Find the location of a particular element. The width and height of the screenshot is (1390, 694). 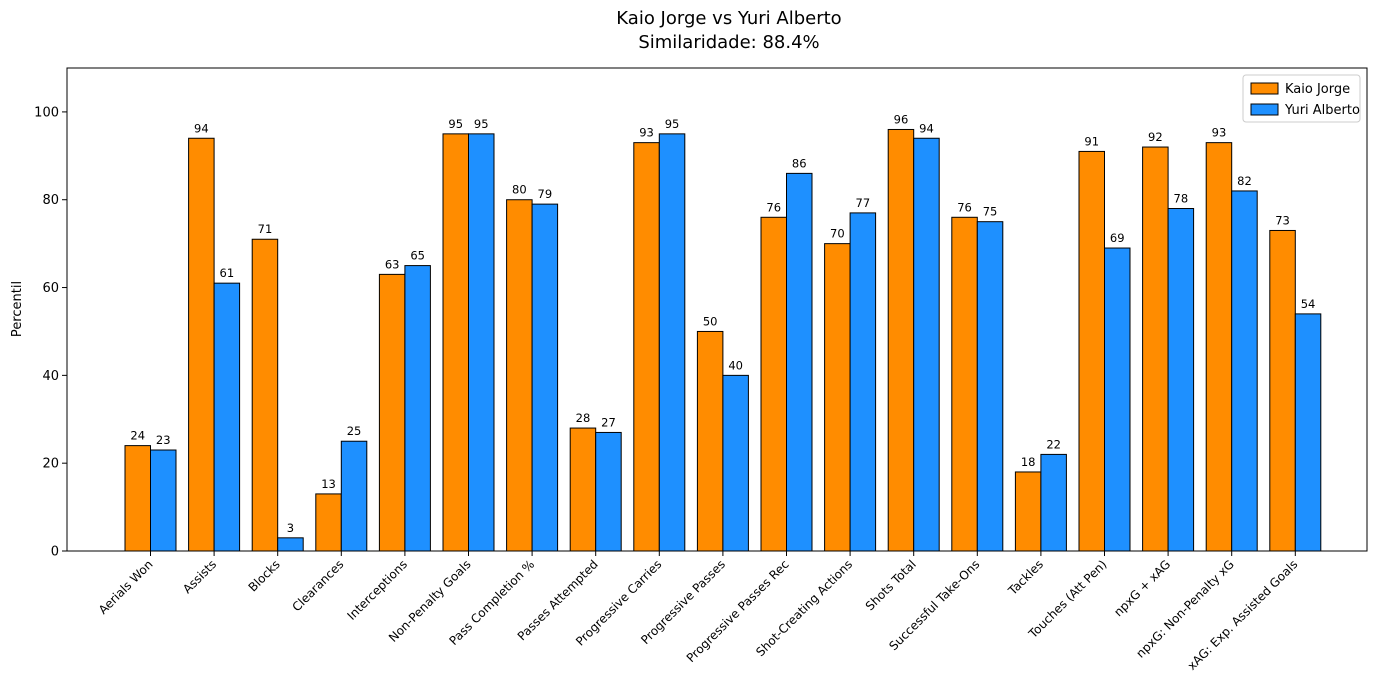

legend: Kaio Jorge Yuri Alberto is located at coordinates (1301, 98).